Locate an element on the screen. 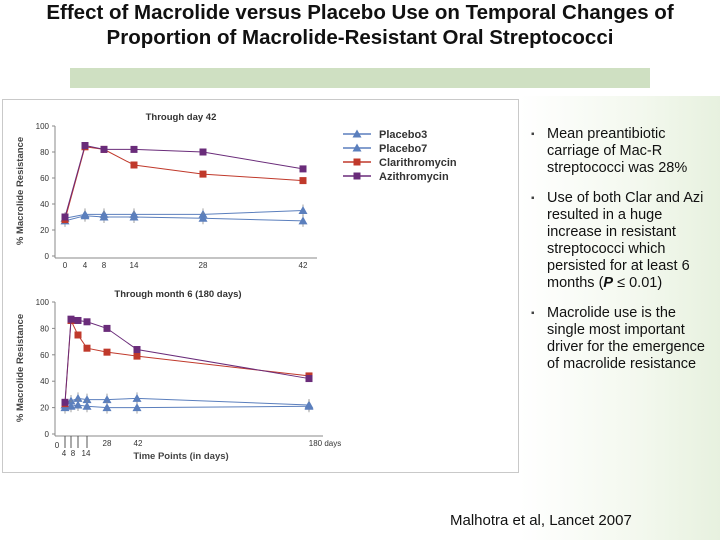 The image size is (720, 540). legend-label: Placebo3 is located at coordinates (403, 135).